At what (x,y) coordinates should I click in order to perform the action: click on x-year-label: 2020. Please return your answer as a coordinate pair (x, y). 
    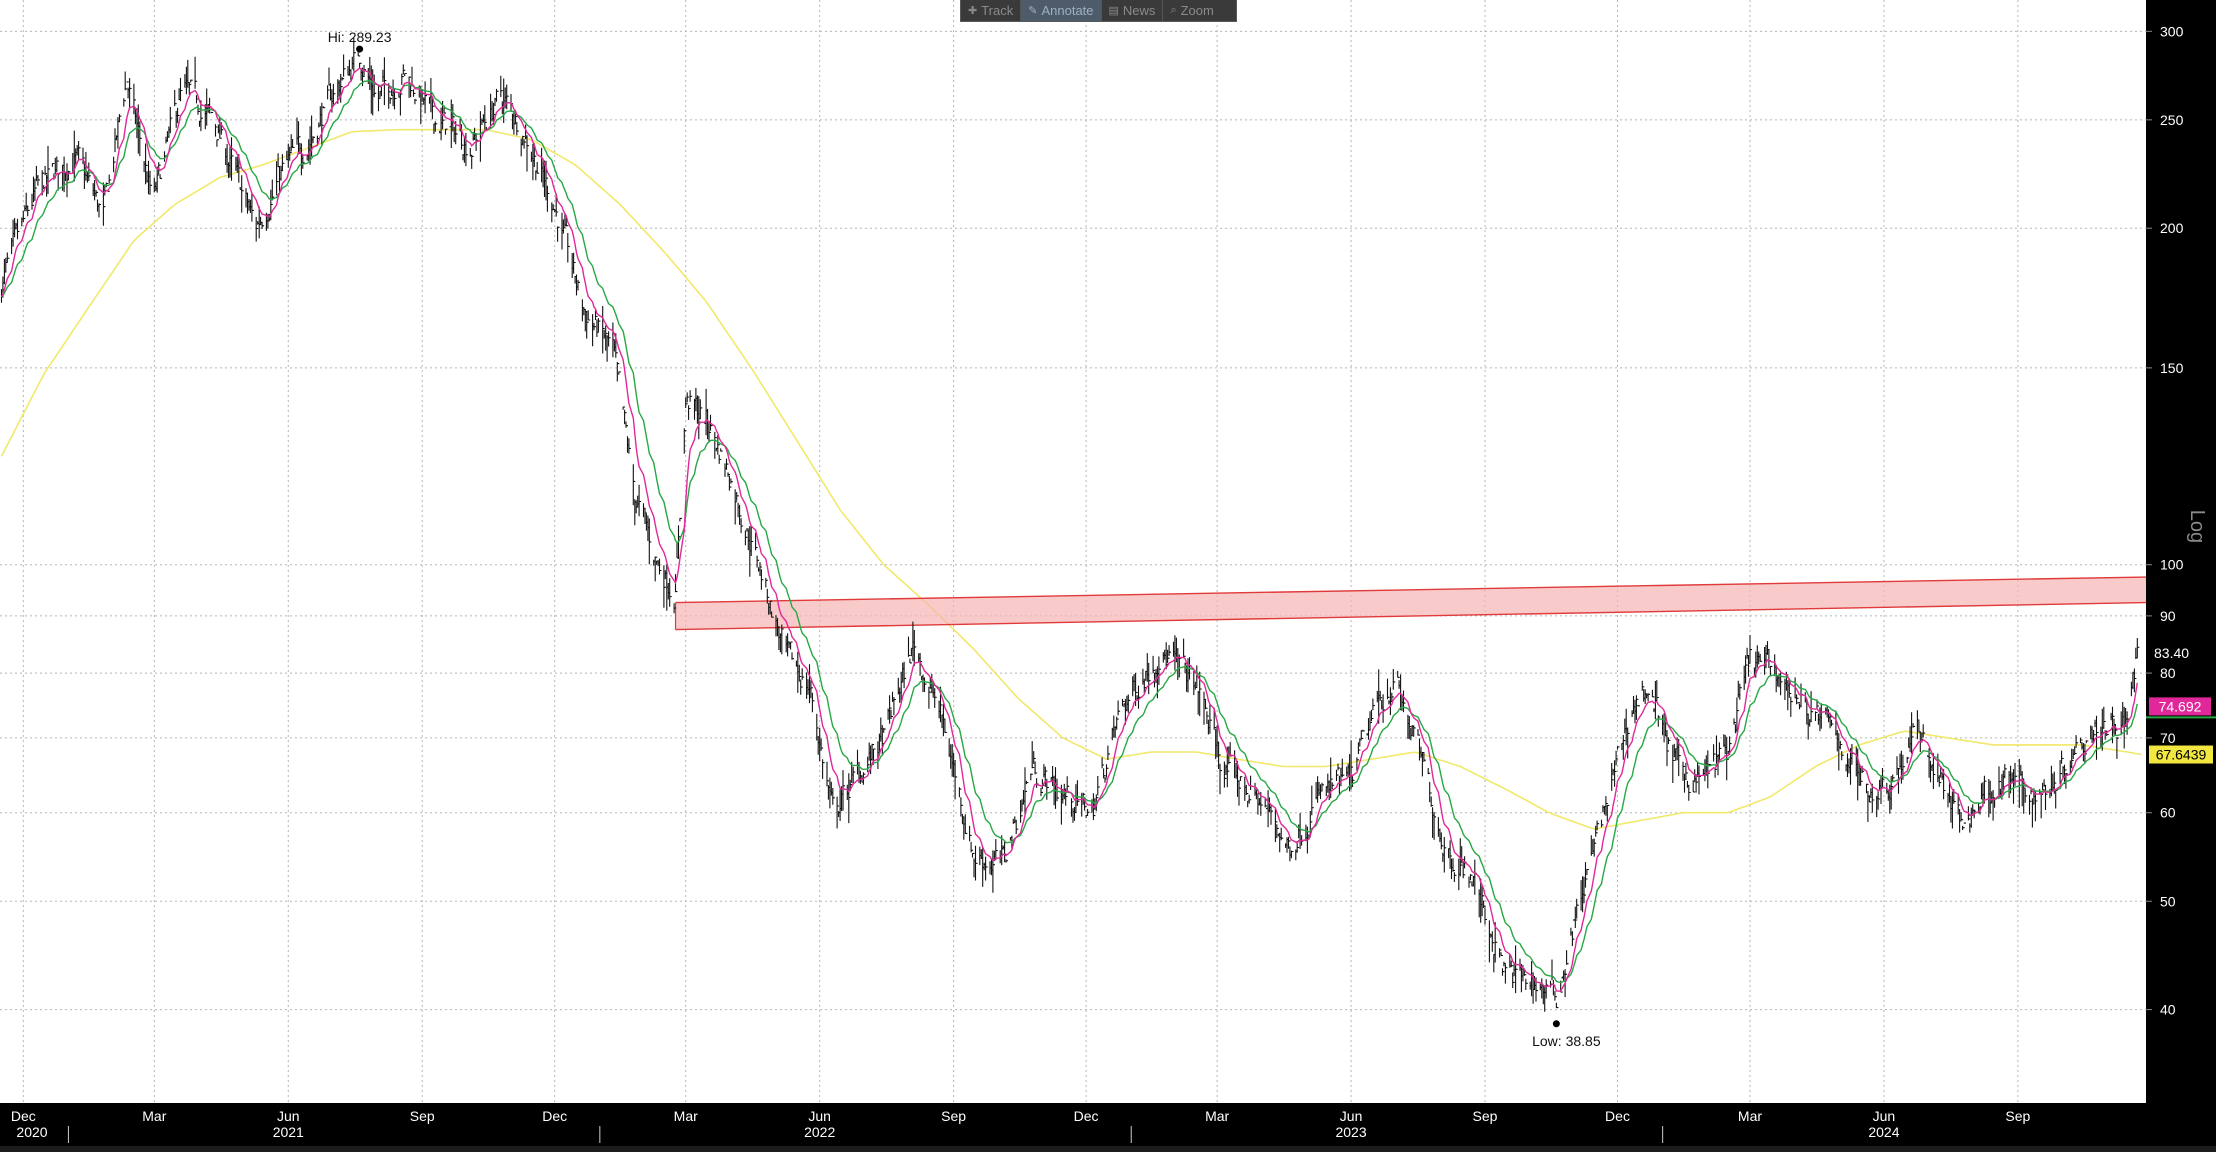
    Looking at the image, I should click on (31, 1132).